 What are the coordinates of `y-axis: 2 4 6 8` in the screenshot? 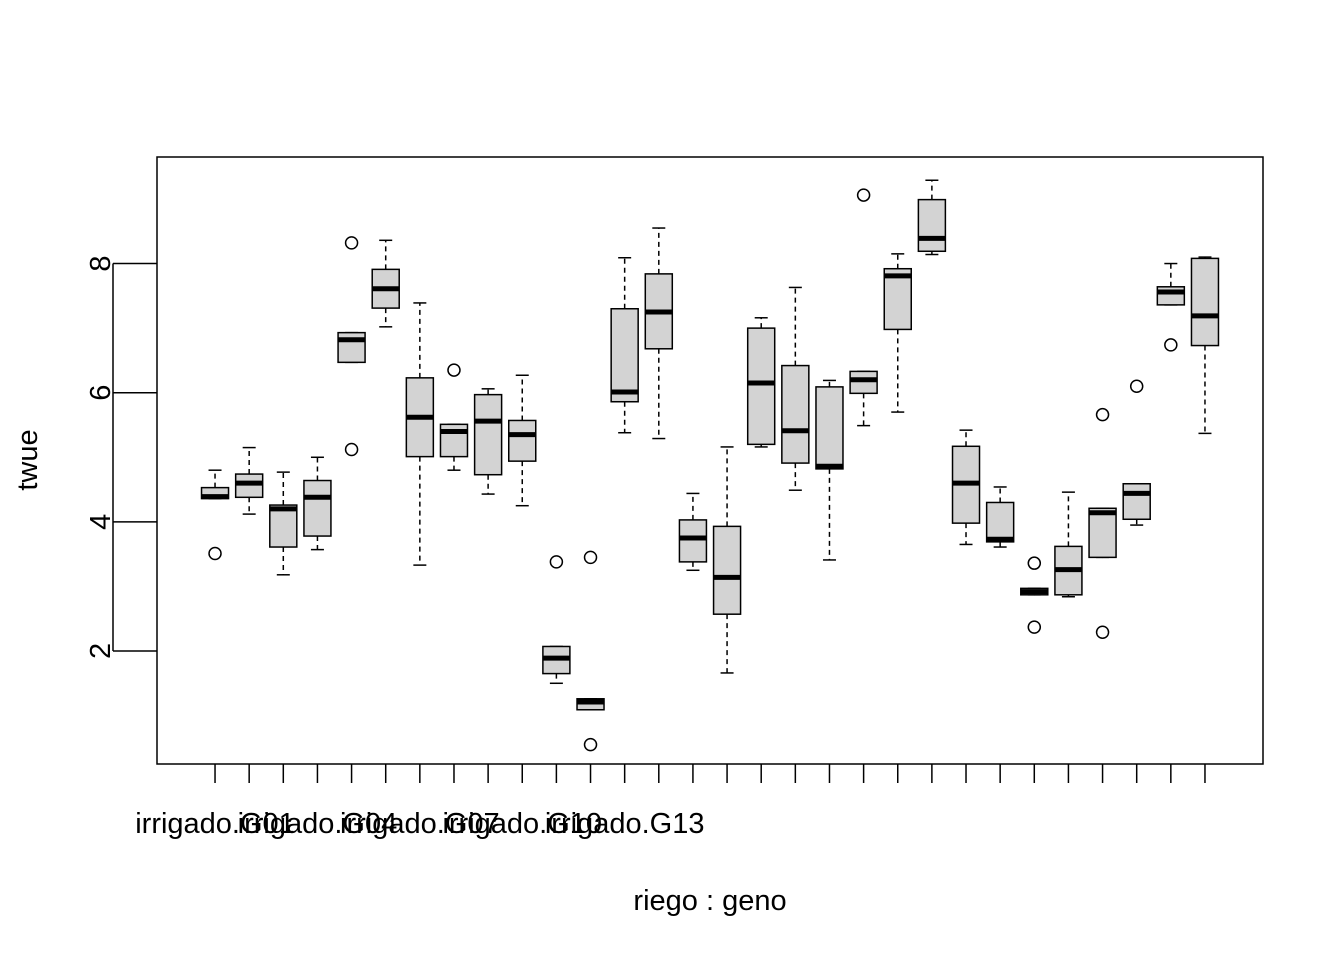 It's located at (121, 457).